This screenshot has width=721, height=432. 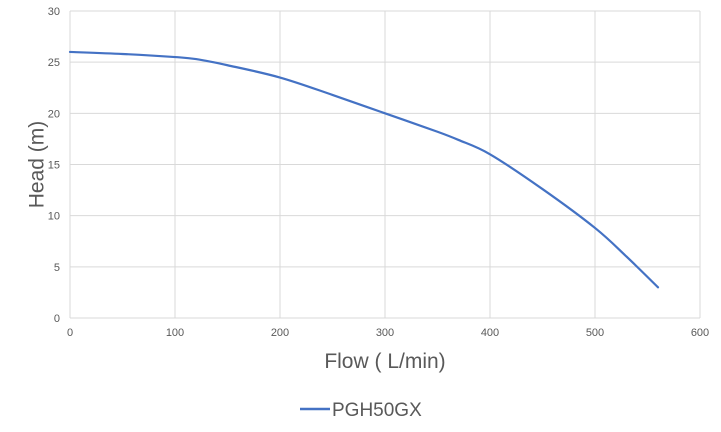 I want to click on x-axis-tick-labels: 0 100 200 300 400 500 600, so click(x=388, y=333).